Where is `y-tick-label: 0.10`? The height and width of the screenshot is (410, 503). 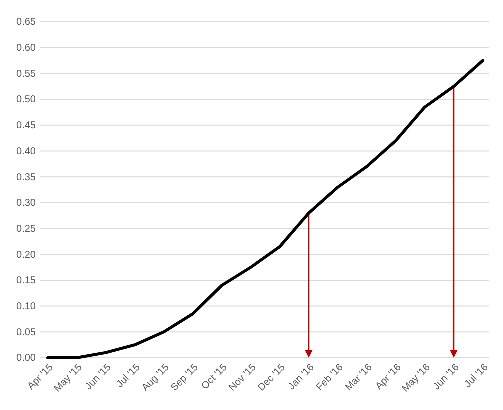 y-tick-label: 0.10 is located at coordinates (26, 307).